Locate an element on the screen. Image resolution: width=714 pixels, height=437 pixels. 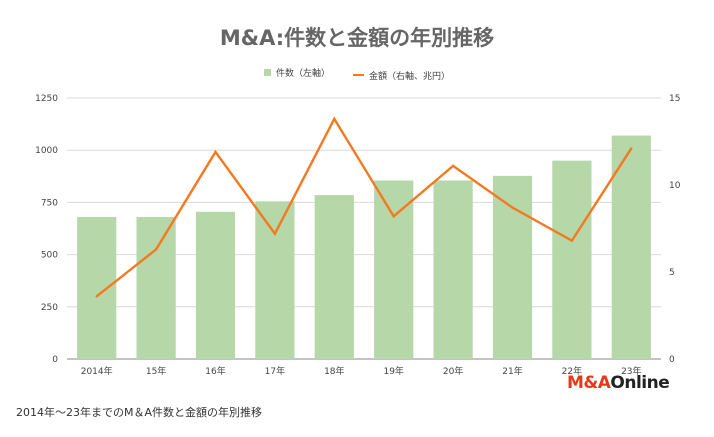
logo-prefix: M&A is located at coordinates (589, 383).